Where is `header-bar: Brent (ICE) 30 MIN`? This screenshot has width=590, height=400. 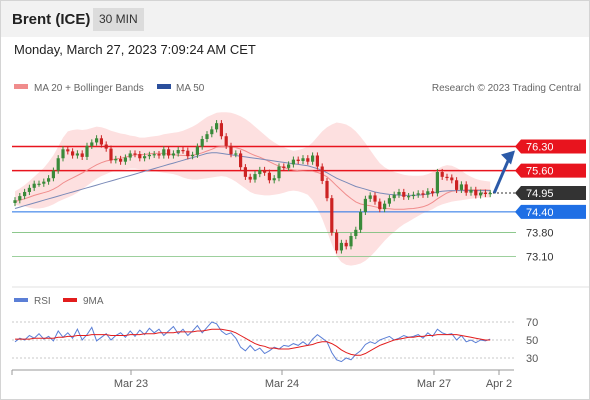
header-bar: Brent (ICE) 30 MIN is located at coordinates (295, 19).